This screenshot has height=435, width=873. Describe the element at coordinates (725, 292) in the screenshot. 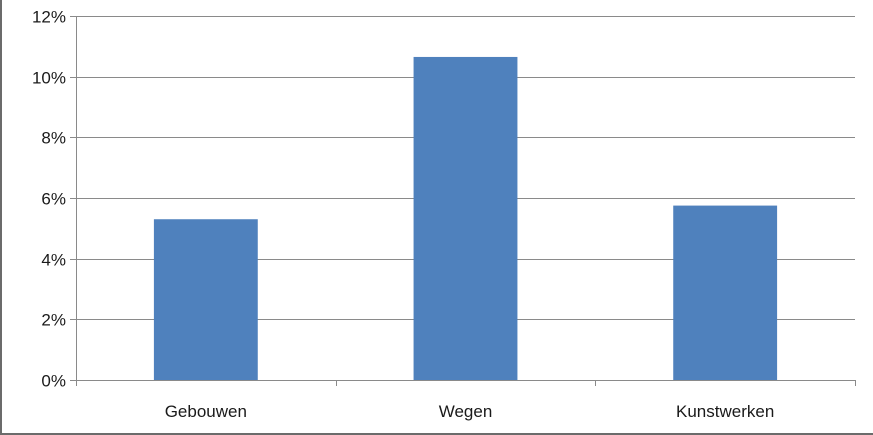

I see `bar-kunstwerken` at that location.